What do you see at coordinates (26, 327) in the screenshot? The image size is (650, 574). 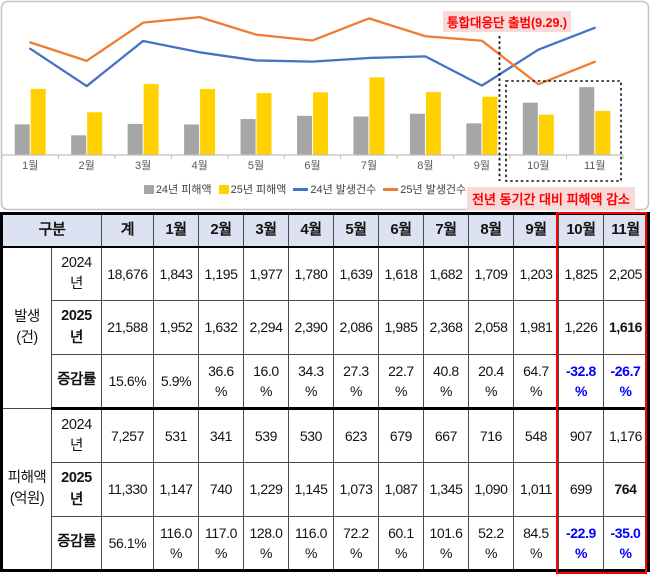 I see `row-group-label: 발생 (건)` at bounding box center [26, 327].